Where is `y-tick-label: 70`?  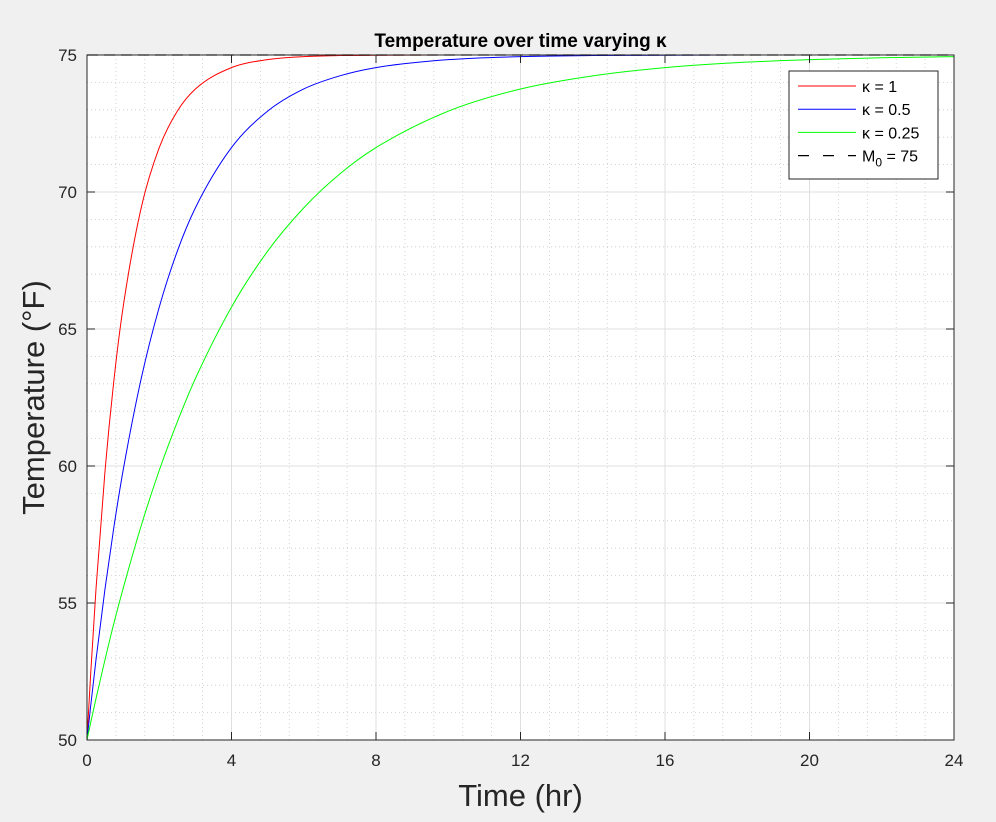
y-tick-label: 70 is located at coordinates (67, 192).